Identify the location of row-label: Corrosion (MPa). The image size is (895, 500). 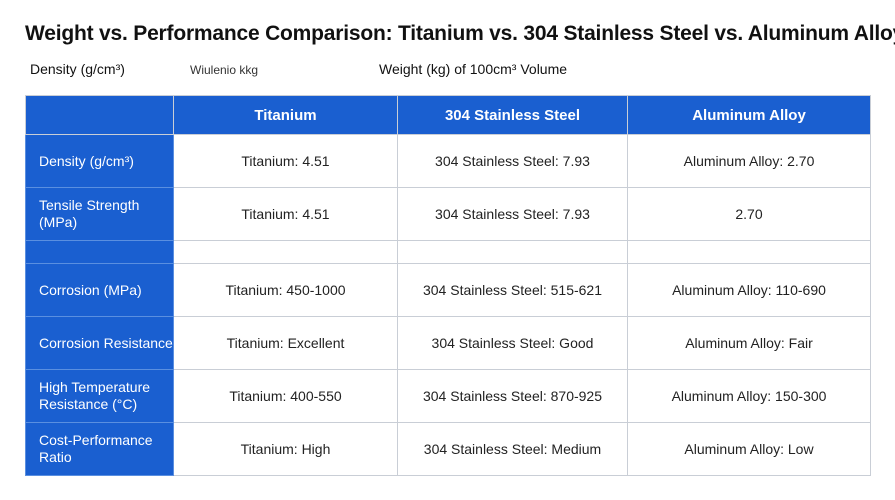
(99, 290).